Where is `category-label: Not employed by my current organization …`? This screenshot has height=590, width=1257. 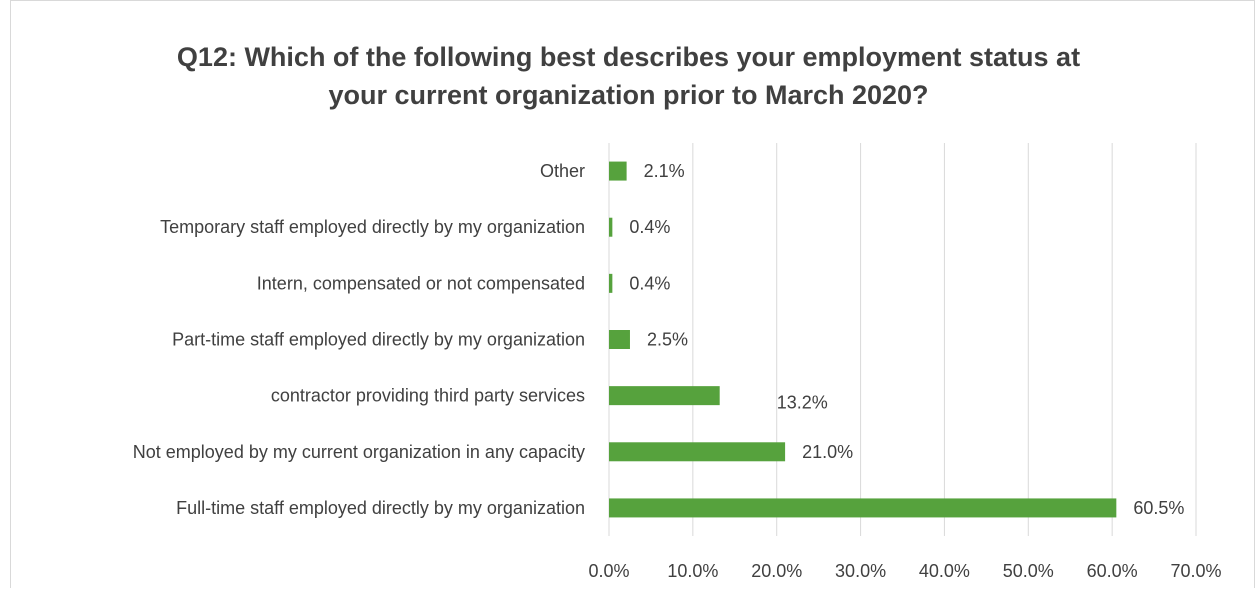
category-label: Not employed by my current organization … is located at coordinates (359, 452).